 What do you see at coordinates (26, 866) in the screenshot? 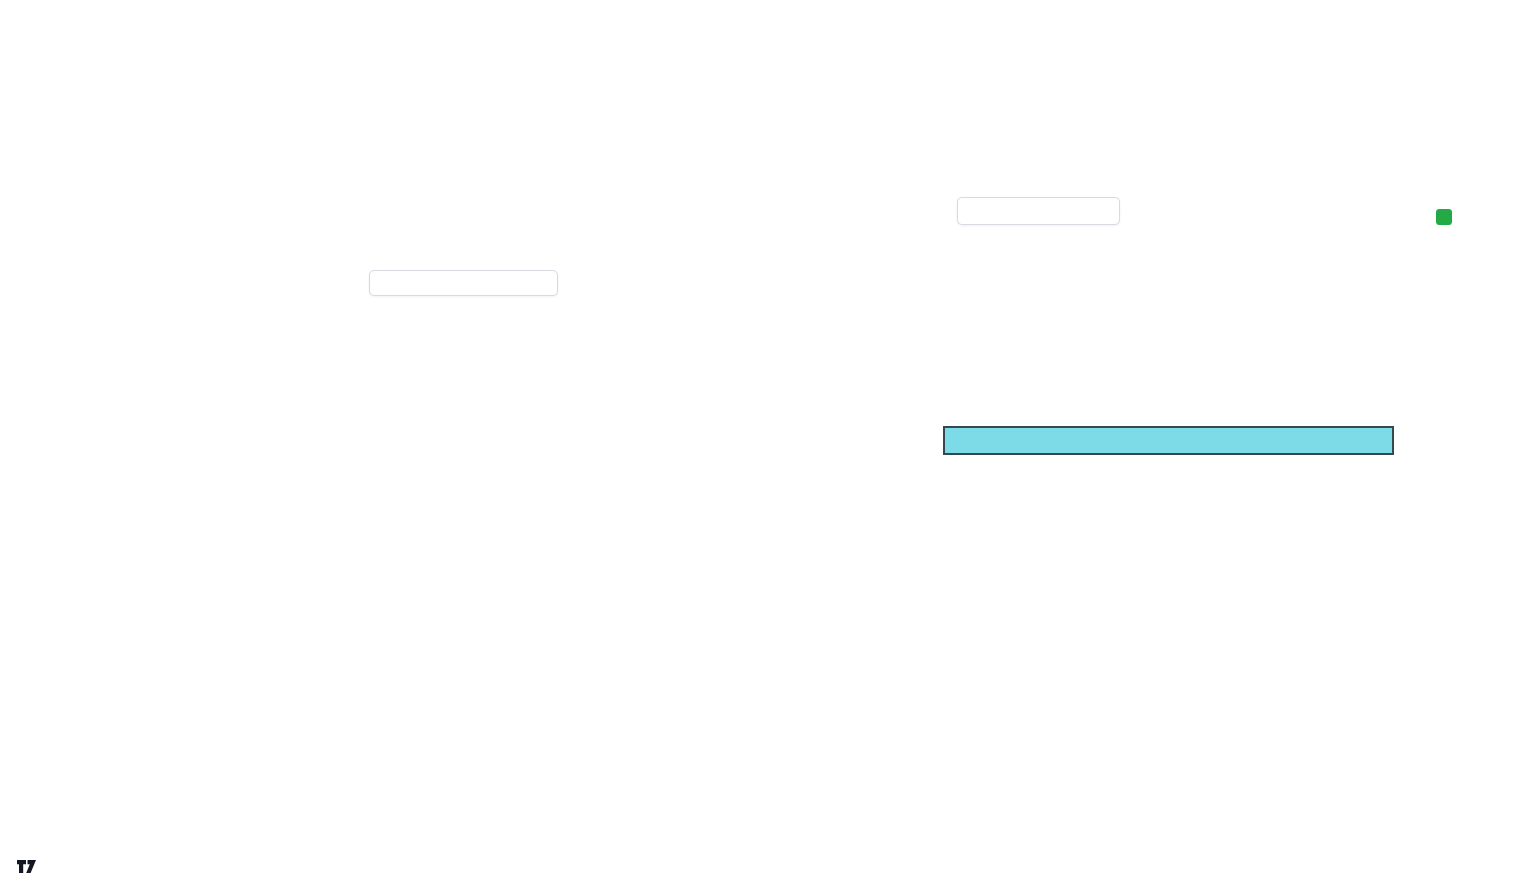
I see `tradingview-logo-icon` at bounding box center [26, 866].